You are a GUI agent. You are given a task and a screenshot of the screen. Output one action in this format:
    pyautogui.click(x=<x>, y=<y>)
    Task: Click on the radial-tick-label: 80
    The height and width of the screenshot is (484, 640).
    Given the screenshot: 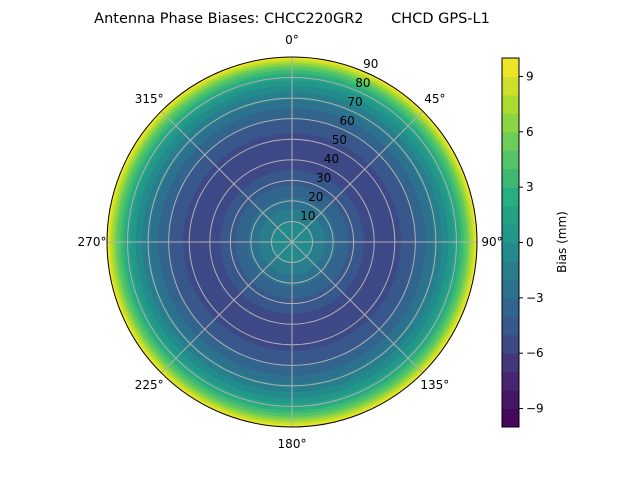 What is the action you would take?
    pyautogui.click(x=362, y=83)
    